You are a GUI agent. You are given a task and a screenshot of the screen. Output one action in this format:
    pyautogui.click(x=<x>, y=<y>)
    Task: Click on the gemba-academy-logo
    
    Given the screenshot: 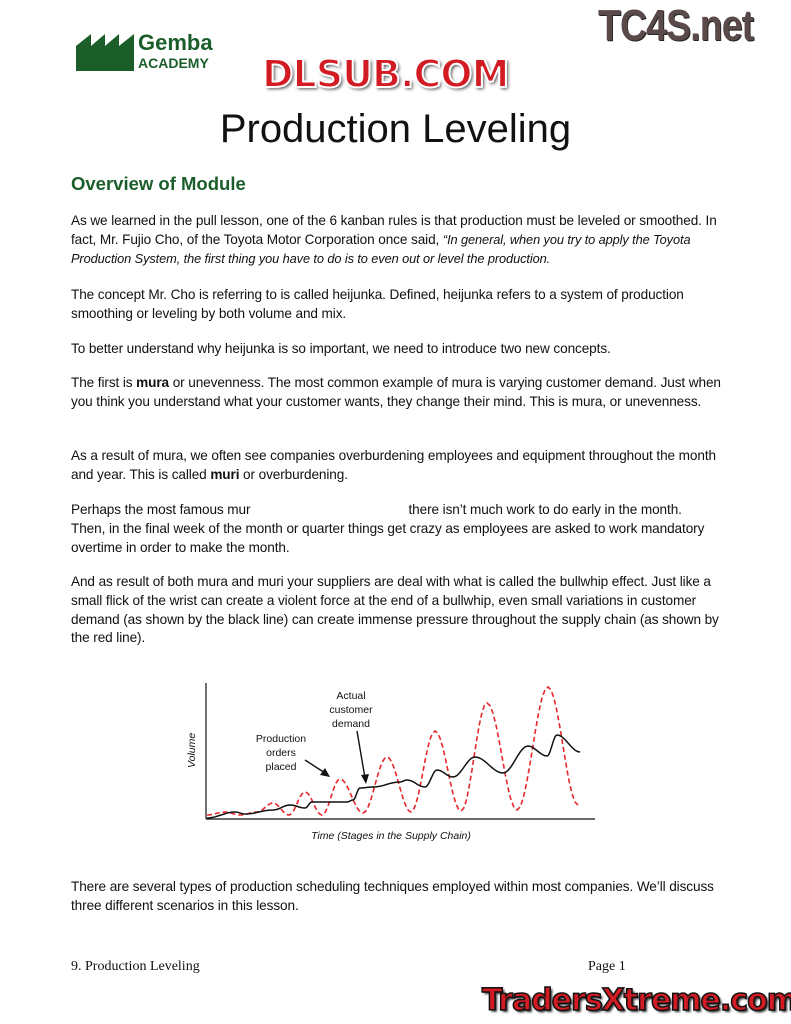 What is the action you would take?
    pyautogui.click(x=106, y=52)
    